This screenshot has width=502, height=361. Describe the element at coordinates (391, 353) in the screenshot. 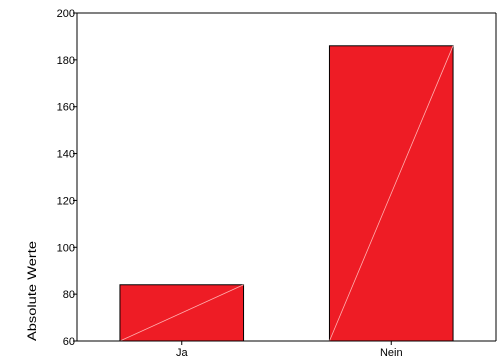

I see `x-tick-label-nein: Nein` at that location.